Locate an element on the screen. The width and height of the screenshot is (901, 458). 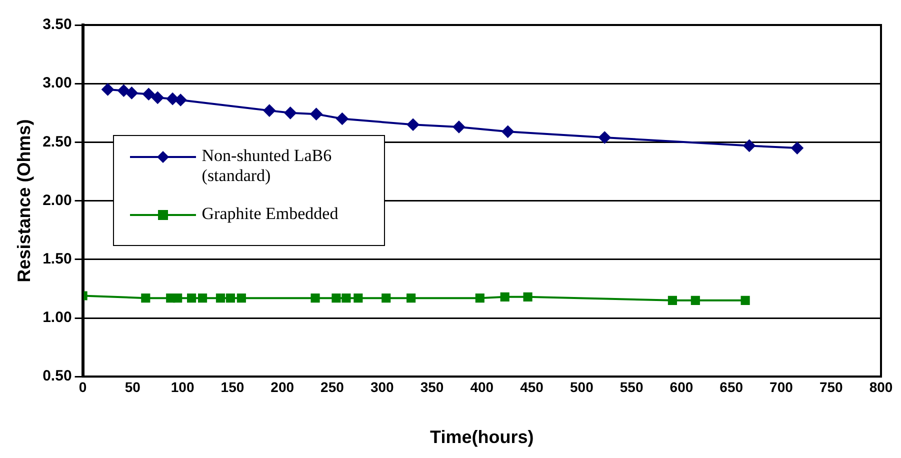
y-tick-label: 3.50 is located at coordinates (57, 25).